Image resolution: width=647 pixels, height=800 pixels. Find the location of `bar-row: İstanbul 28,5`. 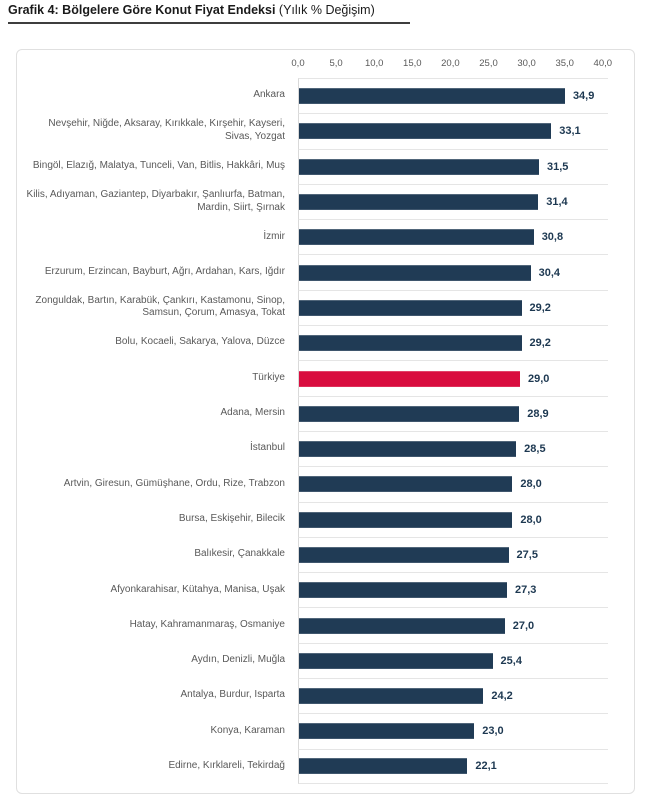

bar-row: İstanbul 28,5 is located at coordinates (325, 448).